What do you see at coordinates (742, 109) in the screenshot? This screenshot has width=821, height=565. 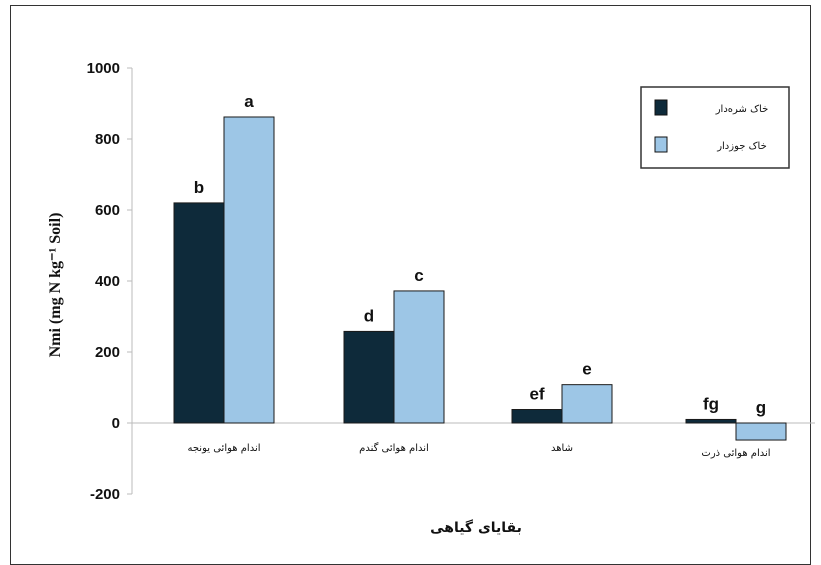 I see `legend-label-0: خاک شره‌دار` at bounding box center [742, 109].